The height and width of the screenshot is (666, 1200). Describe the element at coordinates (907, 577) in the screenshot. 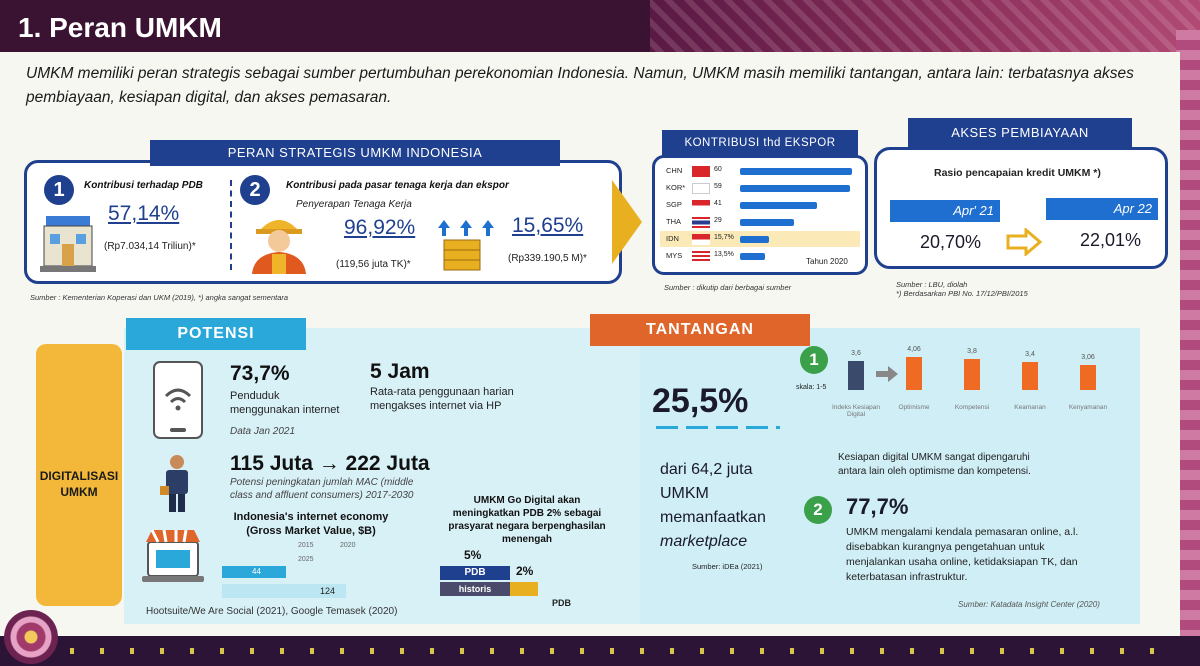

I see `tantangan-item2-text4: keterbatasan infrastruktur.` at that location.